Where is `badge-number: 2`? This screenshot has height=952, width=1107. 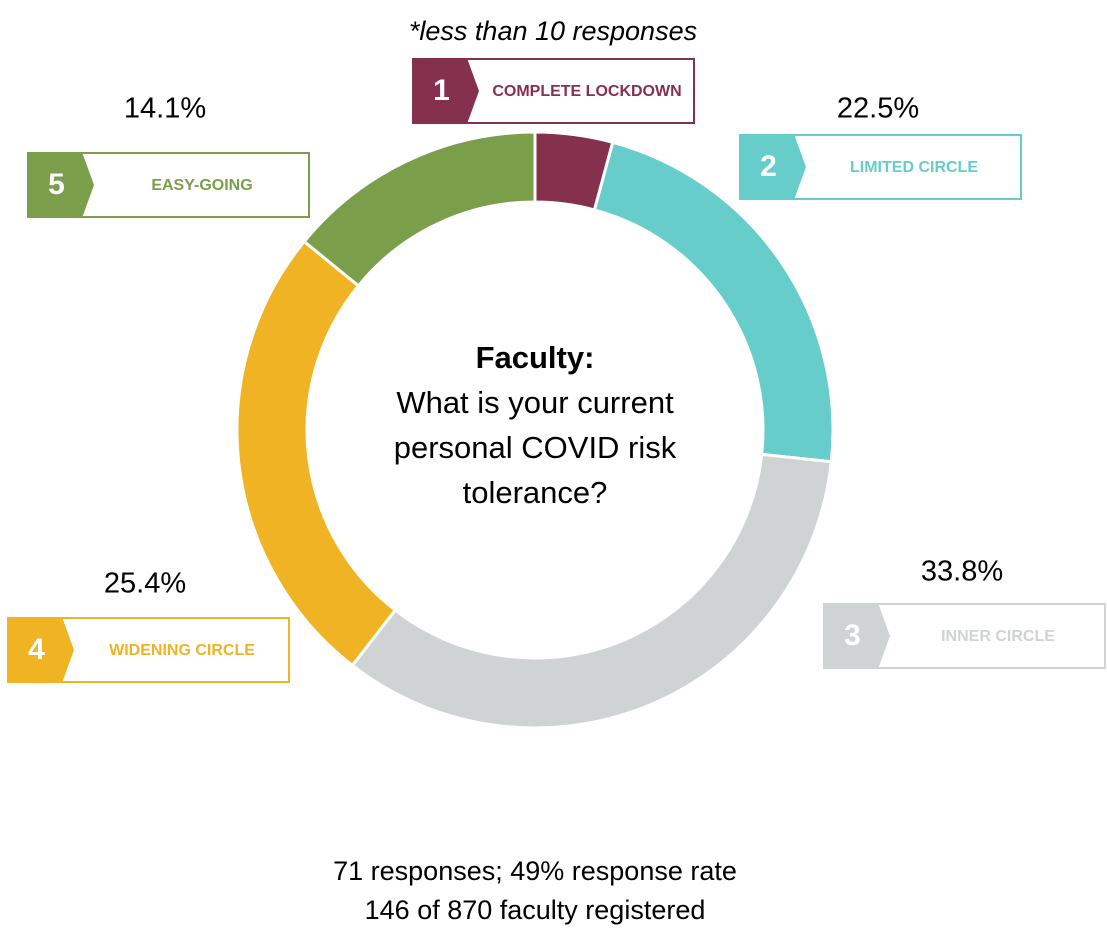 badge-number: 2 is located at coordinates (768, 166).